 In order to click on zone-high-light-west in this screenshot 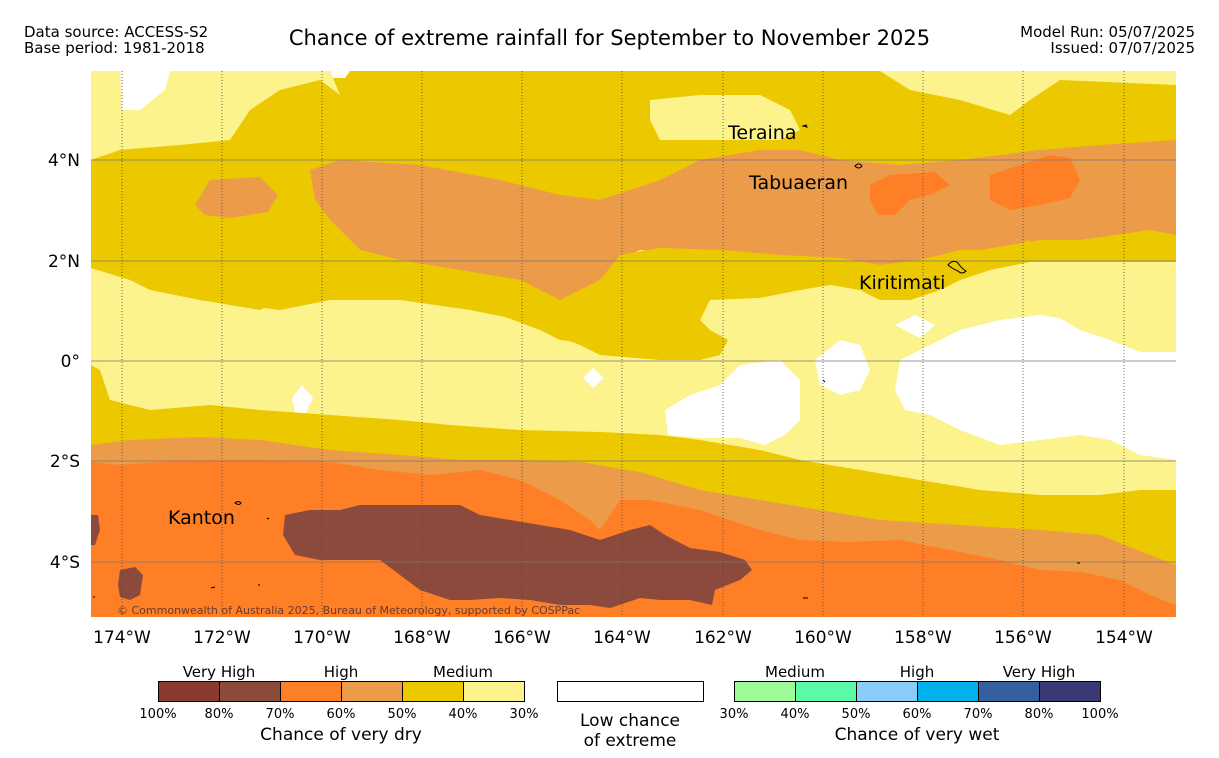, I will do `click(236, 197)`.